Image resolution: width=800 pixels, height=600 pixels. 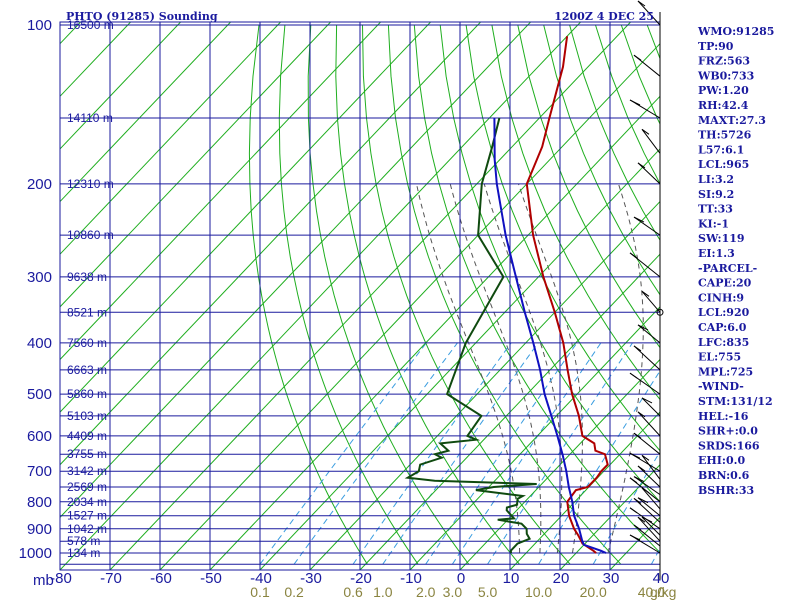 I want to click on height-label: 2034 m, so click(x=87, y=502).